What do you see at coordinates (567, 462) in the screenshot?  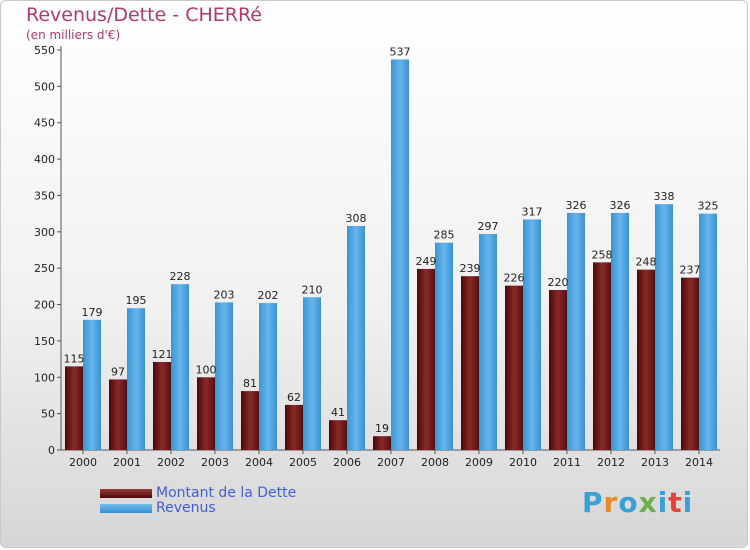 I see `x-tick-label: 2011` at bounding box center [567, 462].